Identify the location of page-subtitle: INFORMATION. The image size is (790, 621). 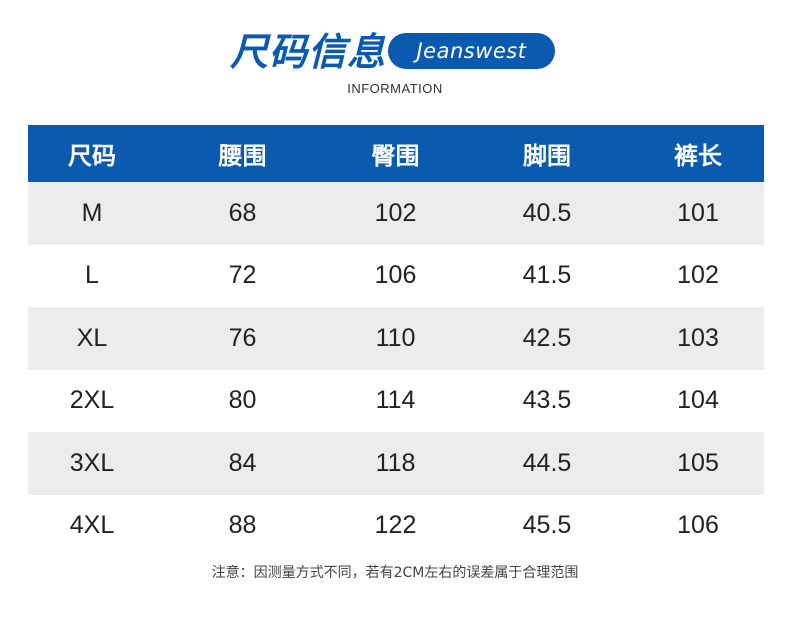
(395, 88).